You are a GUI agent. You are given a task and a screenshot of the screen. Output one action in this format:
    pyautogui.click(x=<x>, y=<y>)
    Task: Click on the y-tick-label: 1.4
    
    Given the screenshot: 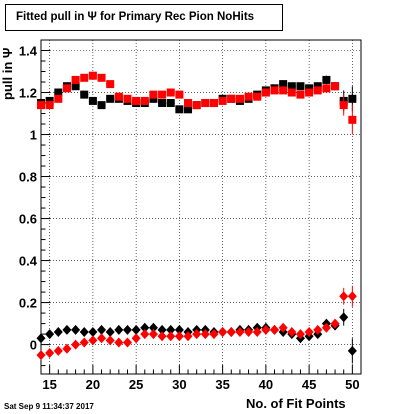 What is the action you would take?
    pyautogui.click(x=28, y=51)
    